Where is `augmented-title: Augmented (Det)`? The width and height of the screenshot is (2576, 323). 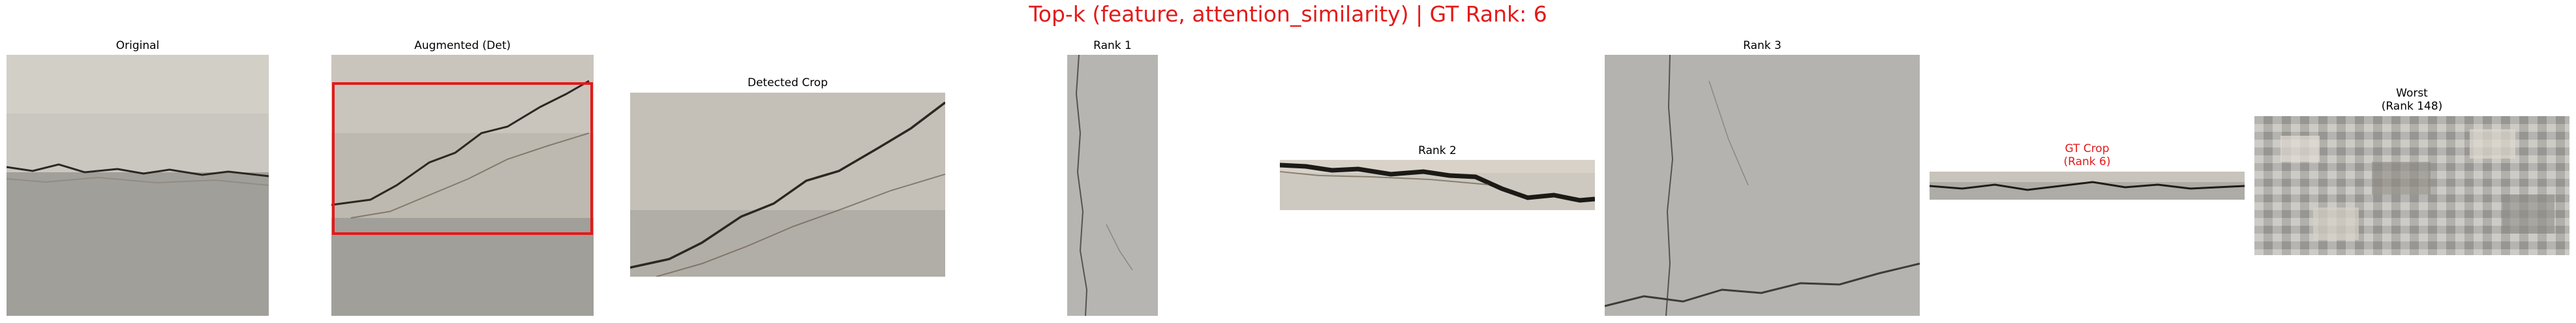 augmented-title: Augmented (Det) is located at coordinates (462, 45).